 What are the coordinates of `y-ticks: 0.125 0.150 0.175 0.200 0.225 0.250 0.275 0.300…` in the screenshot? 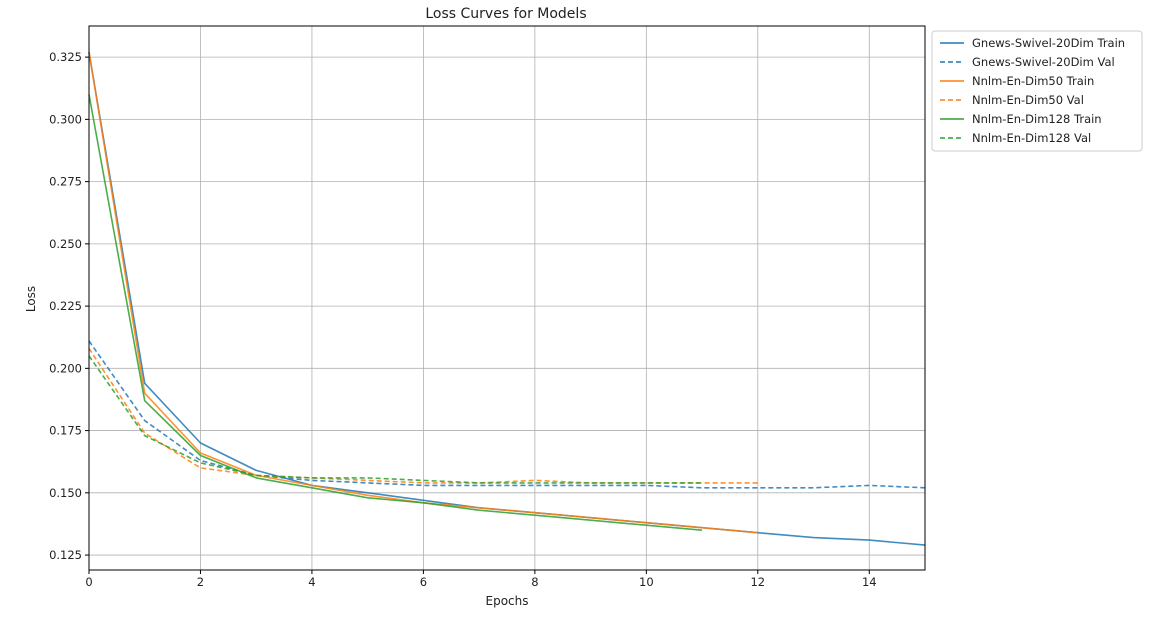 It's located at (69, 306).